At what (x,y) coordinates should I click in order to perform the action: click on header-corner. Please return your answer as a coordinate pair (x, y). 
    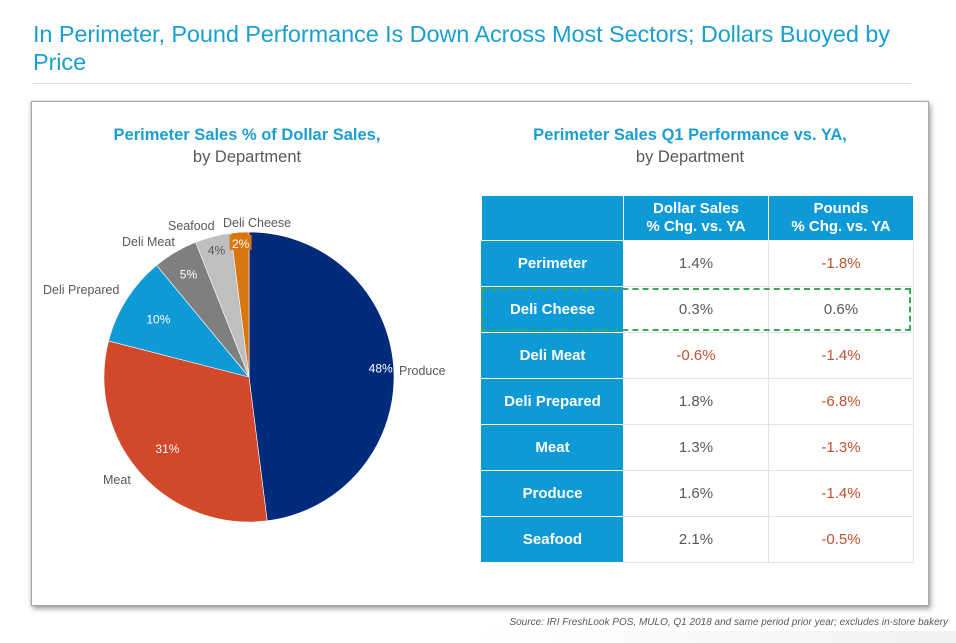
    Looking at the image, I should click on (552, 218).